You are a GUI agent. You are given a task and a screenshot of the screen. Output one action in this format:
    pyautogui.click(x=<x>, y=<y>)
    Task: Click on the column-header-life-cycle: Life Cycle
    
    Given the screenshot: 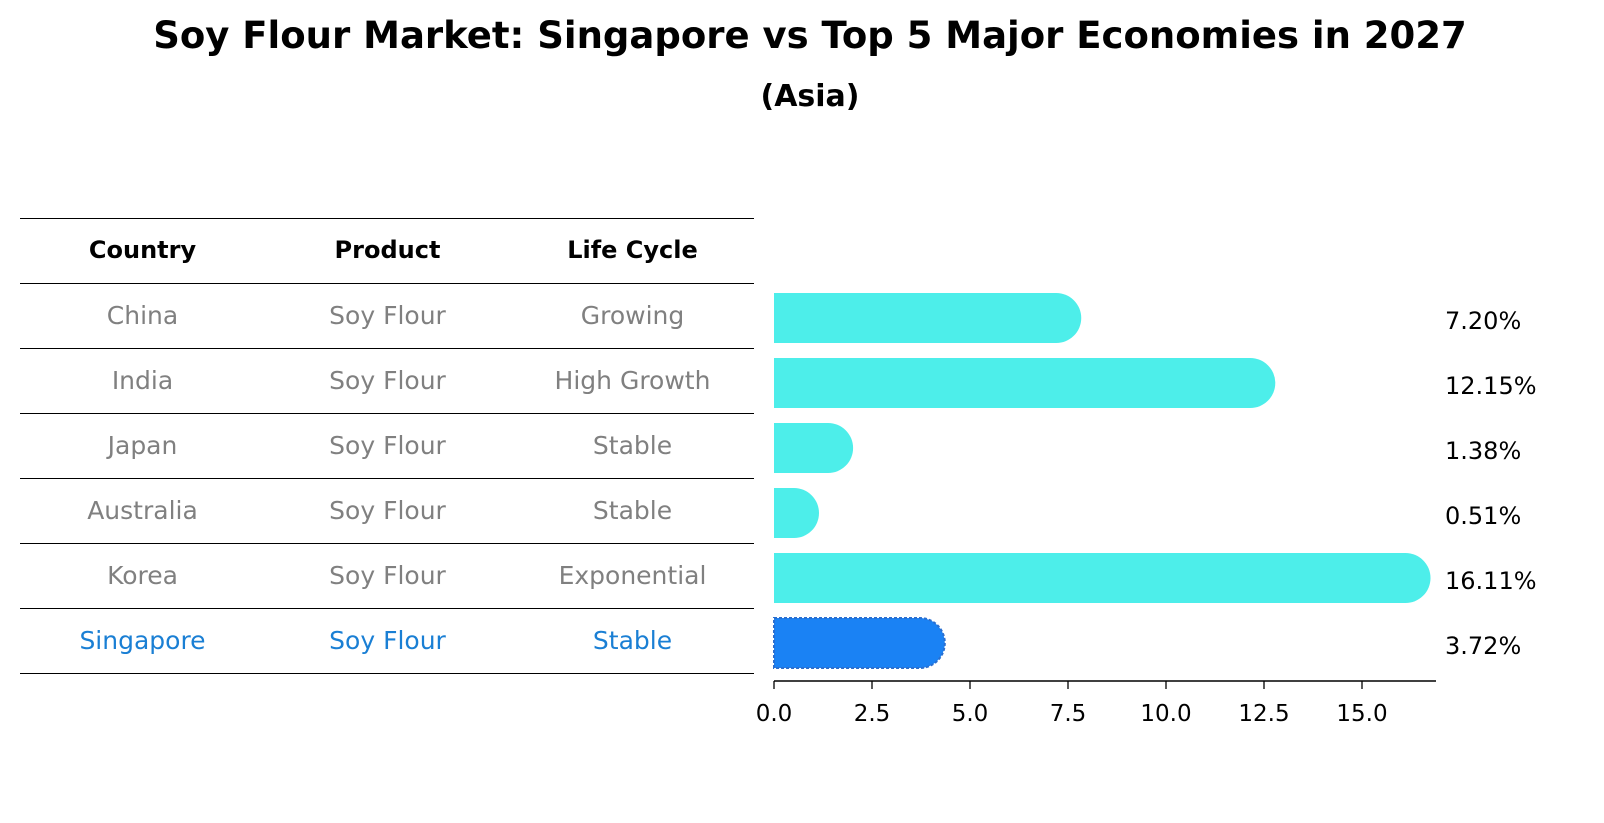 What is the action you would take?
    pyautogui.click(x=632, y=250)
    